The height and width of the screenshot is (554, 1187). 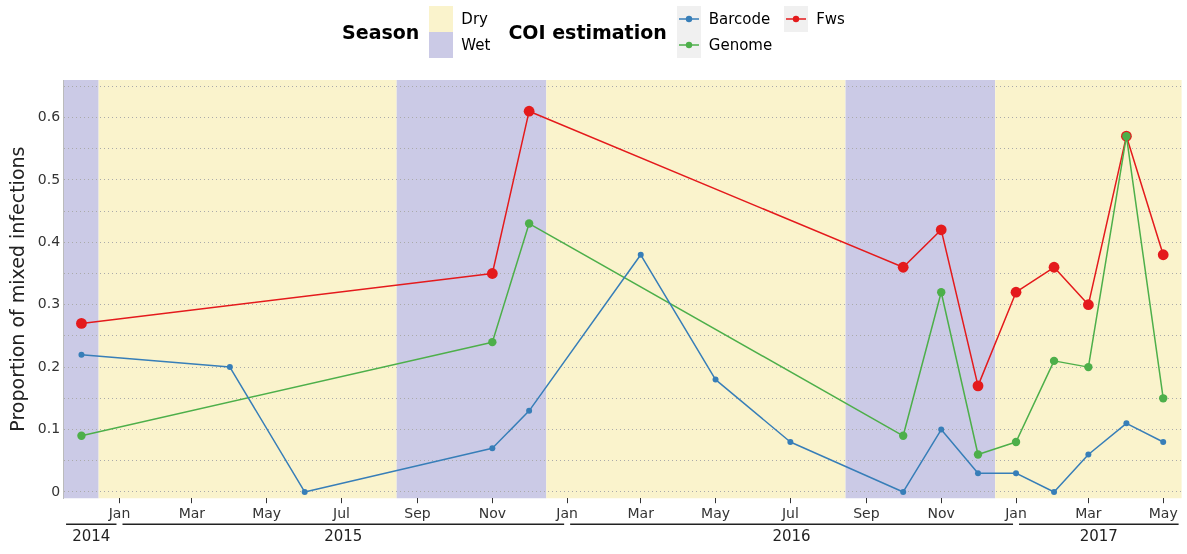 I want to click on text: 2015, so click(x=343, y=535).